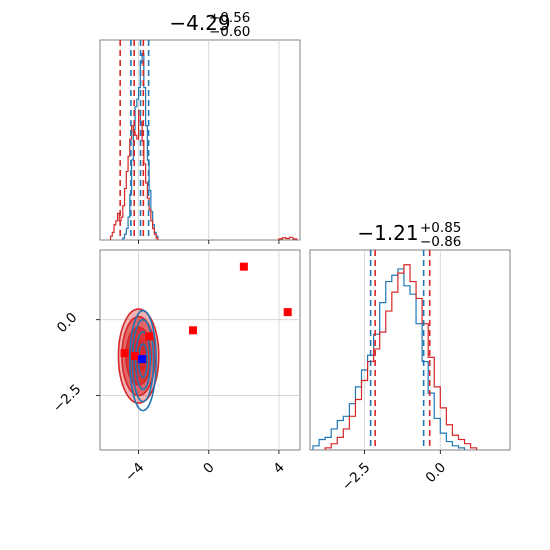 This screenshot has height=550, width=550. Describe the element at coordinates (206, 313) in the screenshot. I see `panel-scatter-xy-markers` at that location.